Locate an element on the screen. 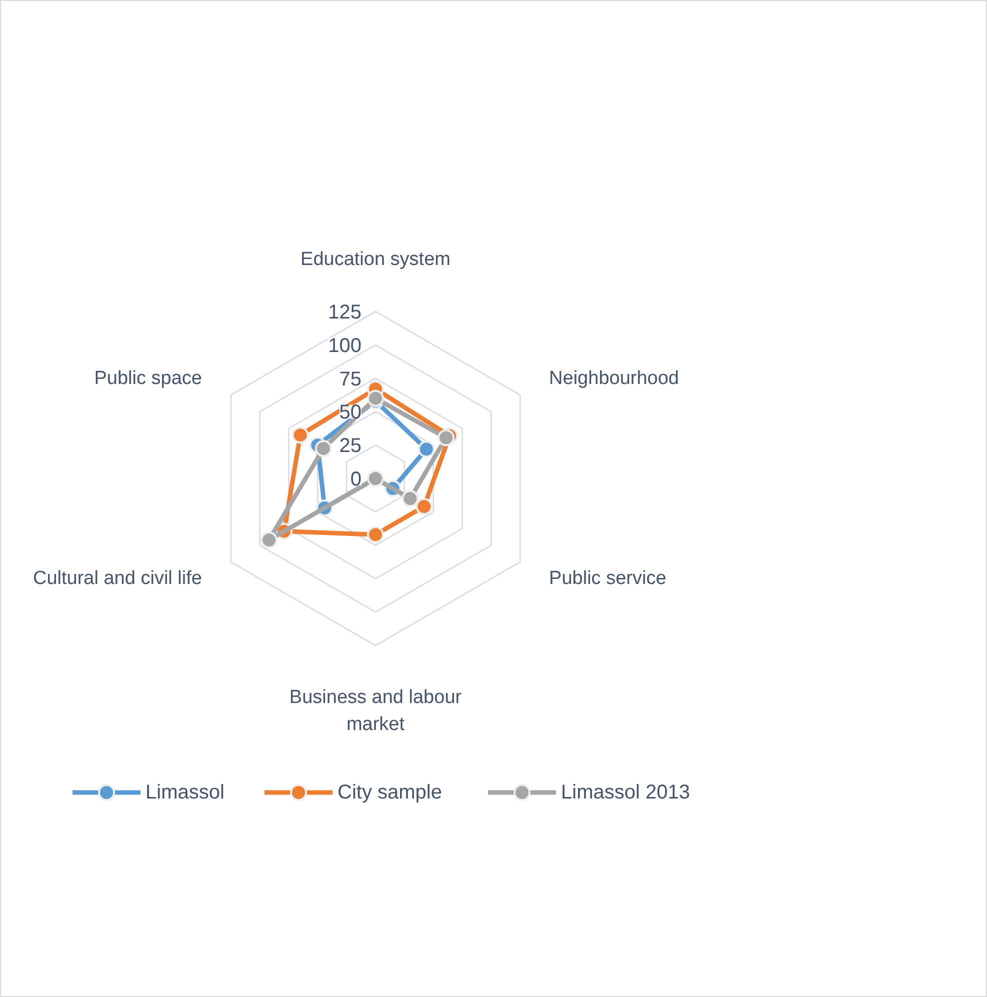  y-tick-label: 100 is located at coordinates (345, 345).